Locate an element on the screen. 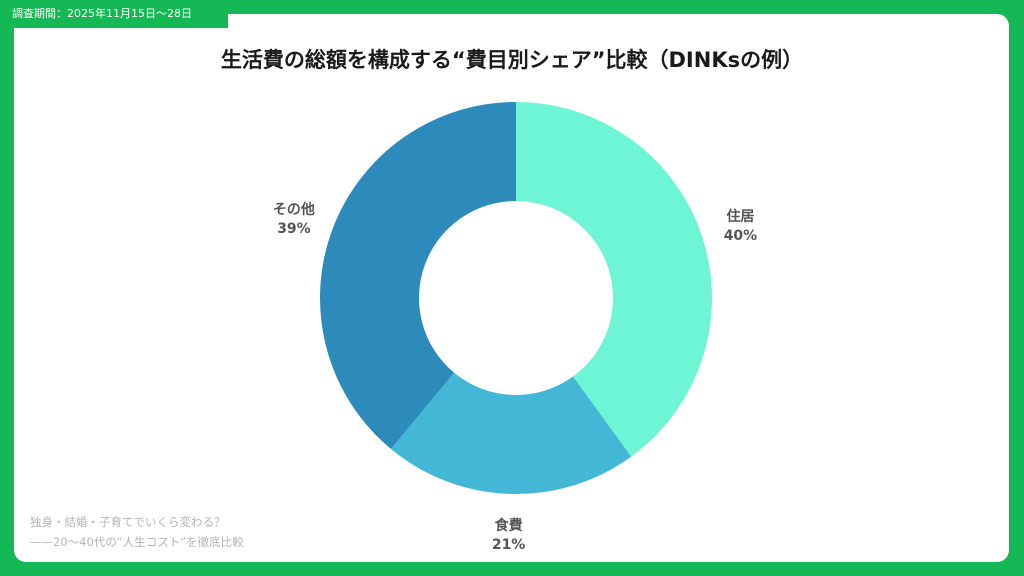  slice-housing-value: 40% is located at coordinates (741, 236).